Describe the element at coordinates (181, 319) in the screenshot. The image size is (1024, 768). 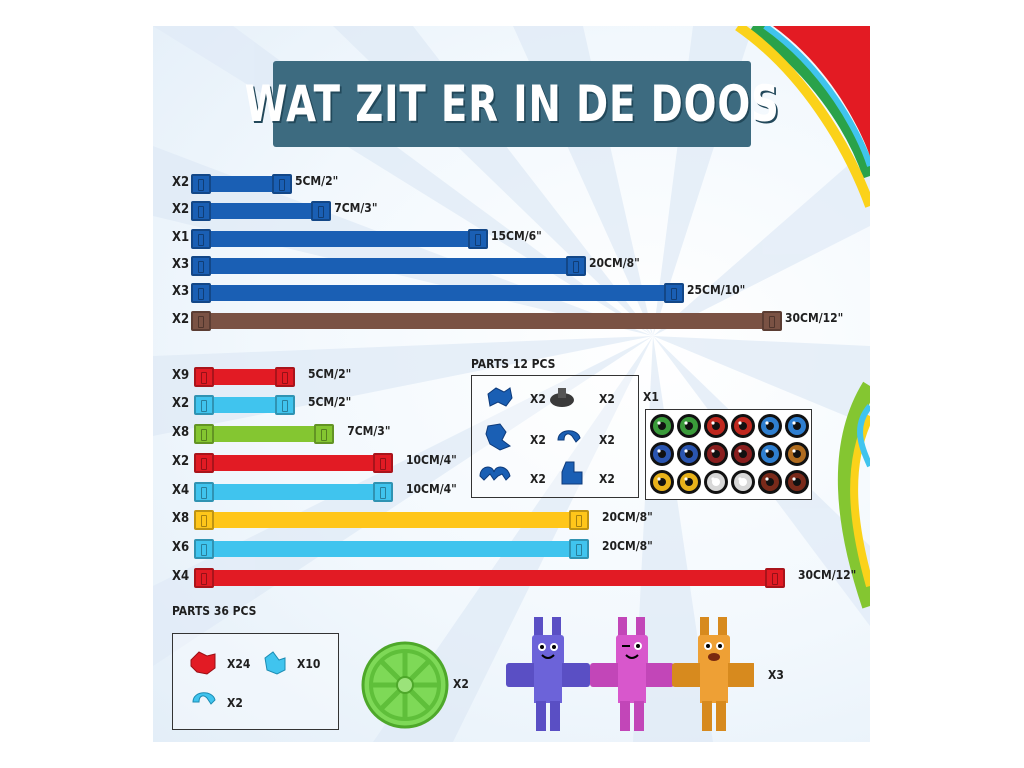
I see `rods_top-qty-6: X2` at that location.